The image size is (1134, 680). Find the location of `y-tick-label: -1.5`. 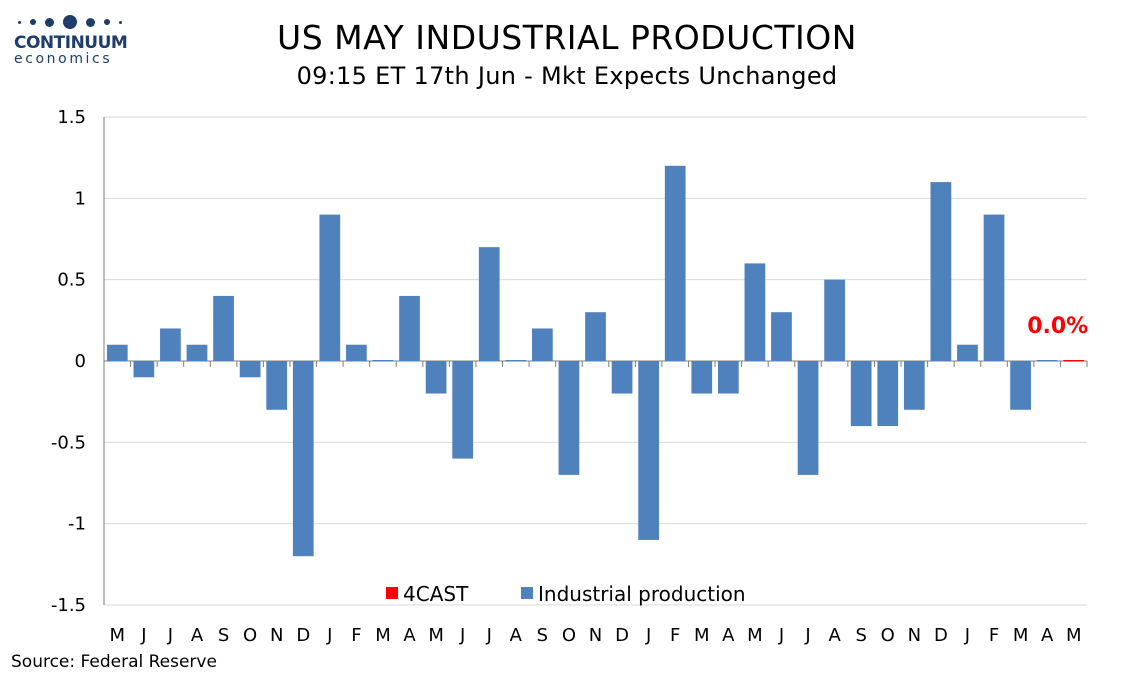

y-tick-label: -1.5 is located at coordinates (68, 605).